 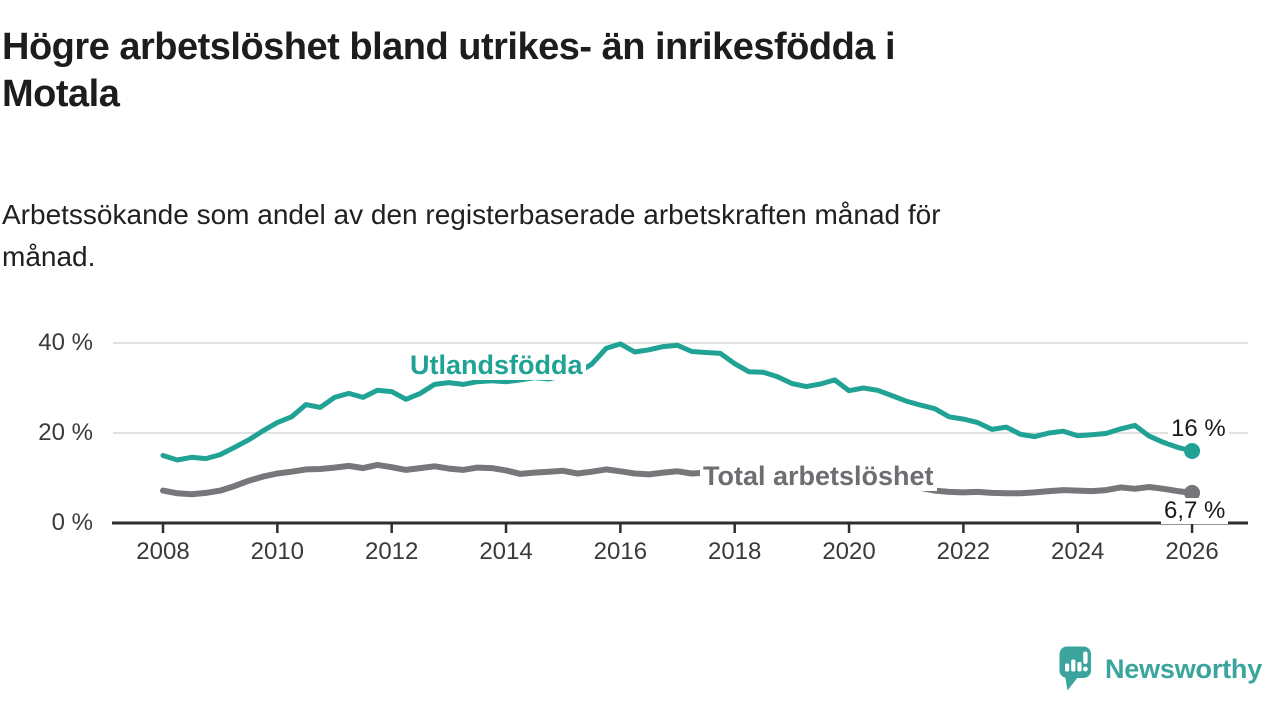 What do you see at coordinates (496, 365) in the screenshot?
I see `series-label-utlandsfodda: Utlandsfödda` at bounding box center [496, 365].